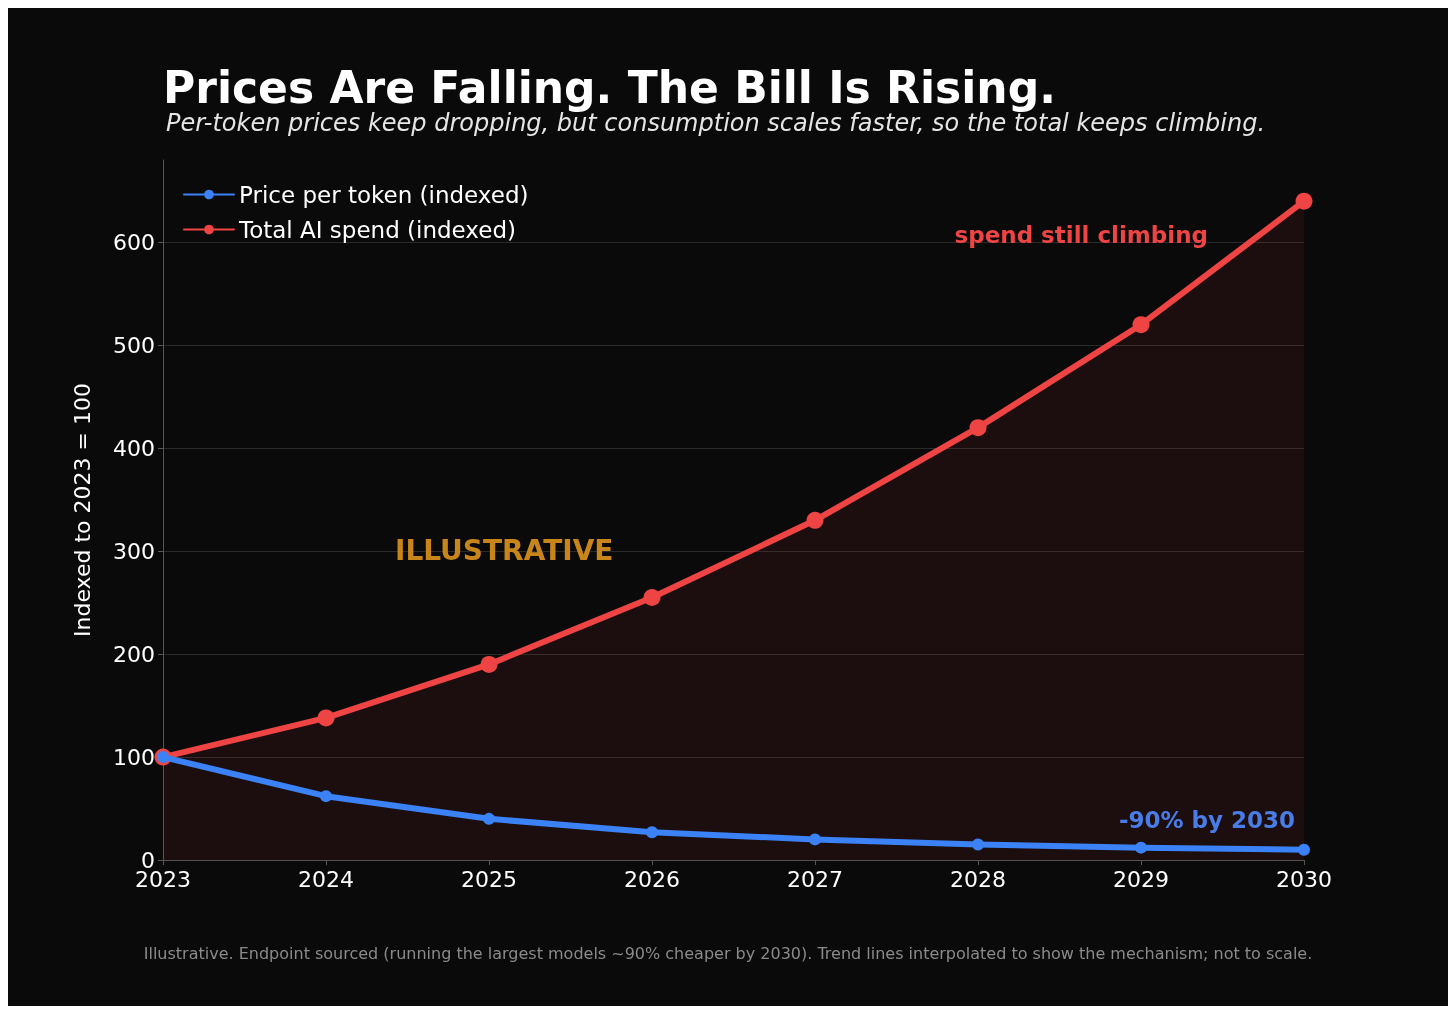 The image size is (1456, 1014). Describe the element at coordinates (134, 242) in the screenshot. I see `y-tick-label: 600` at that location.